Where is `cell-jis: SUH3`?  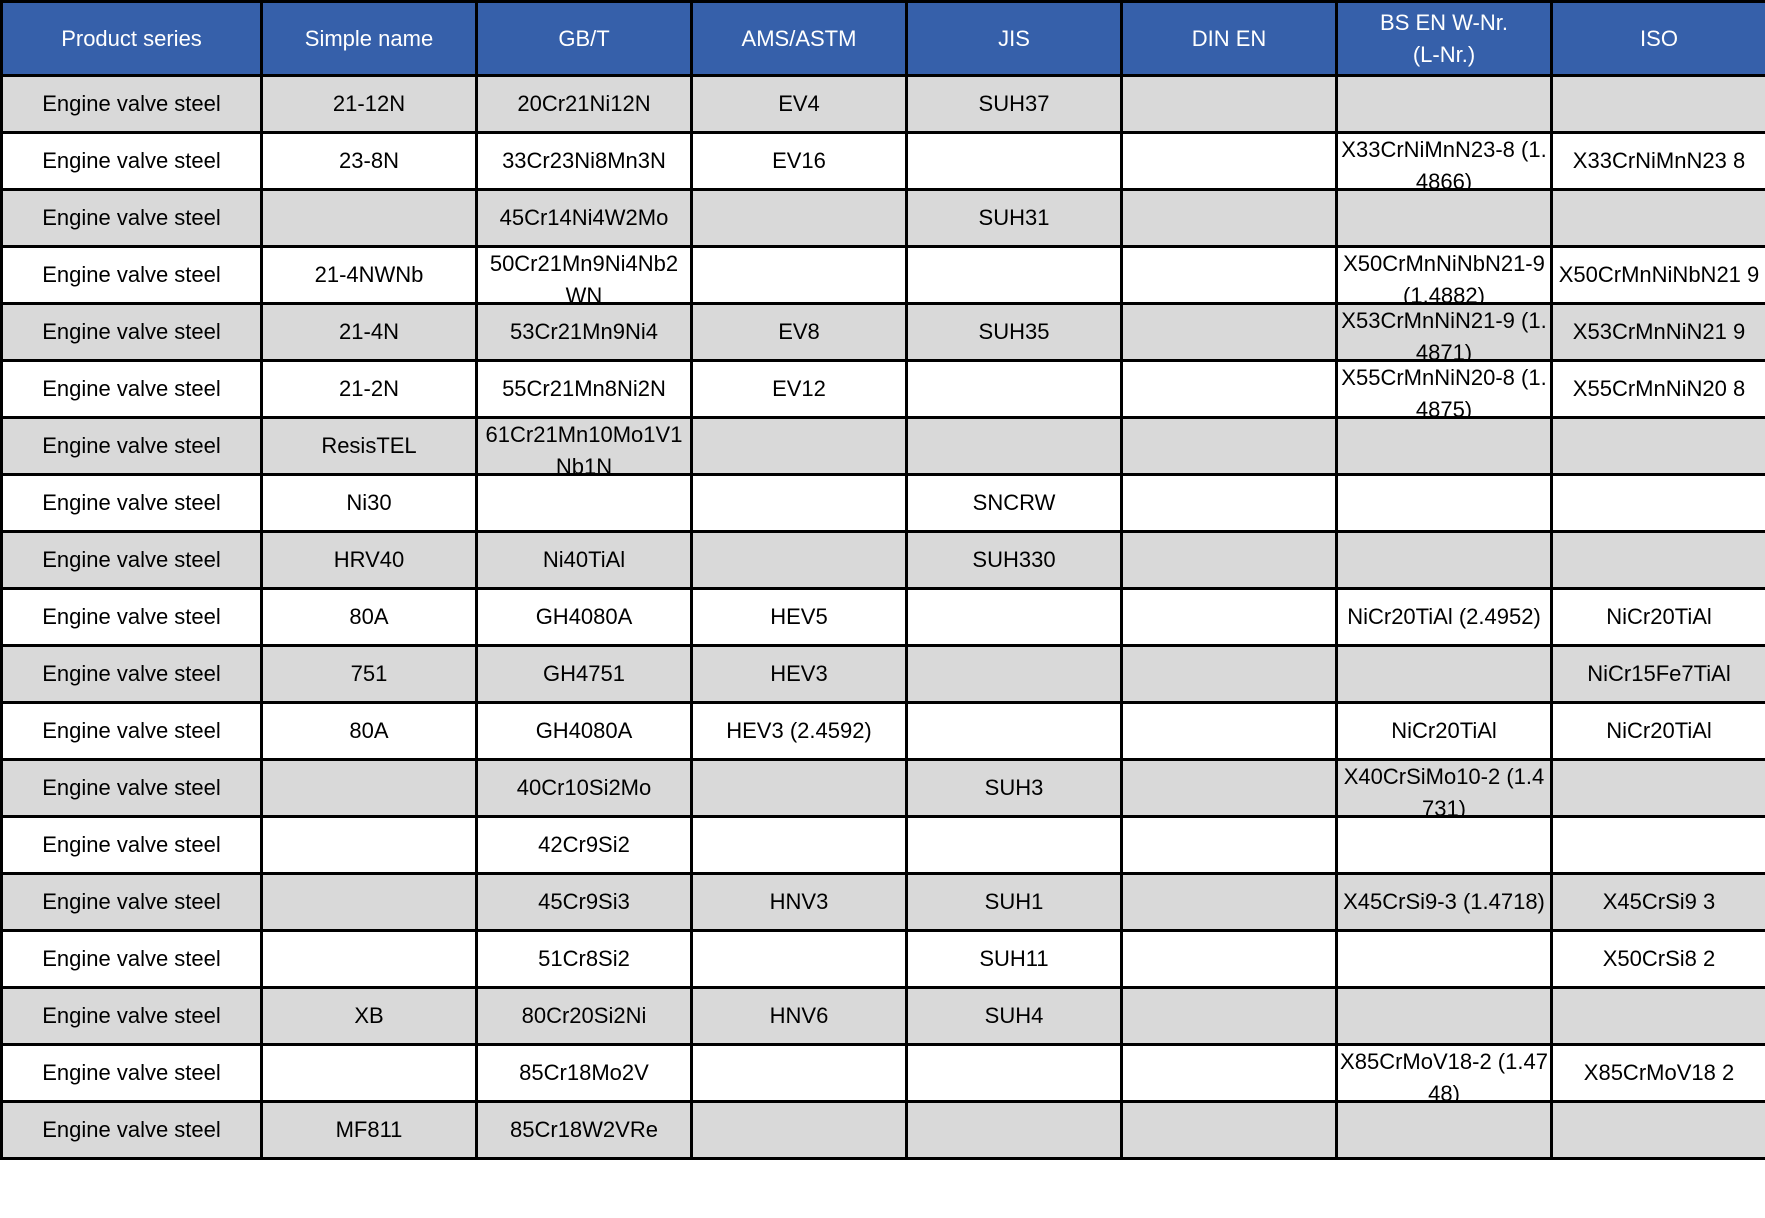
cell-jis: SUH3 is located at coordinates (1014, 788).